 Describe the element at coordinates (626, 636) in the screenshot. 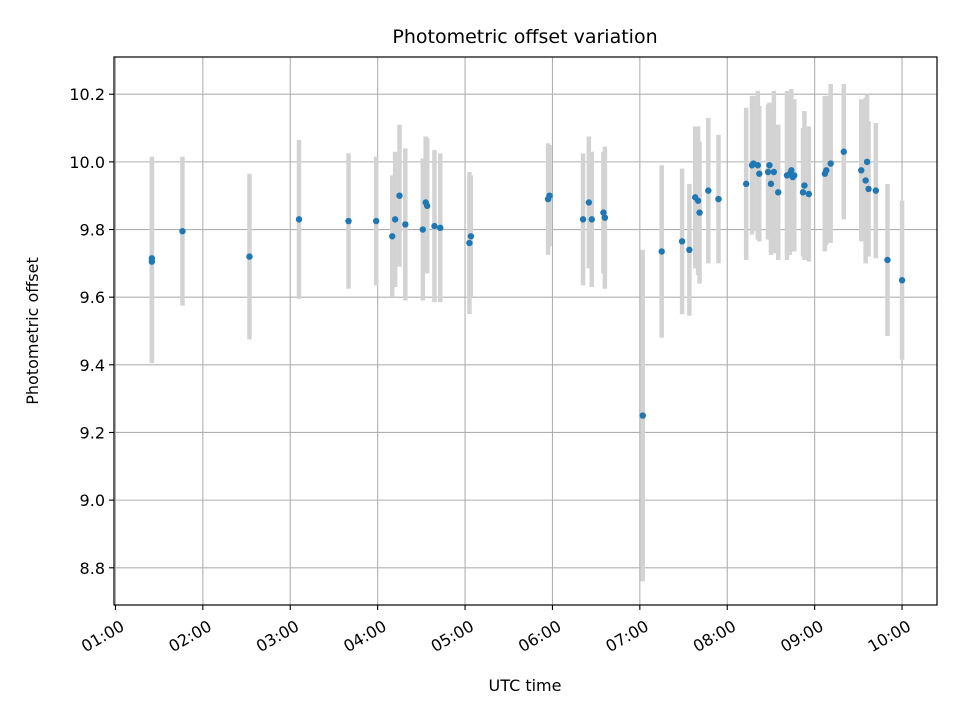

I see `x-tick-label: 07:00` at that location.